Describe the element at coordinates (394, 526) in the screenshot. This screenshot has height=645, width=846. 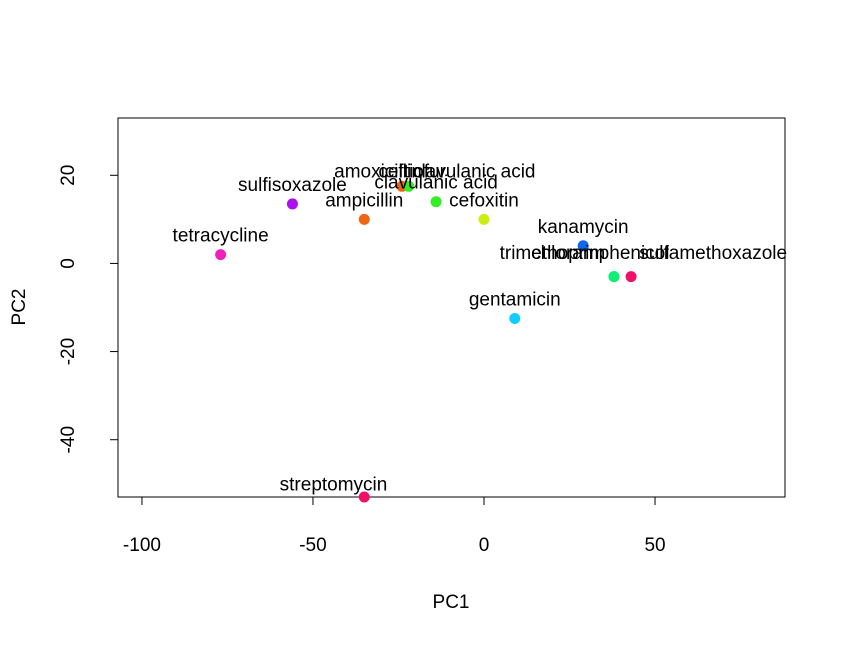
I see `x-axis: -100 -50 0 50` at that location.